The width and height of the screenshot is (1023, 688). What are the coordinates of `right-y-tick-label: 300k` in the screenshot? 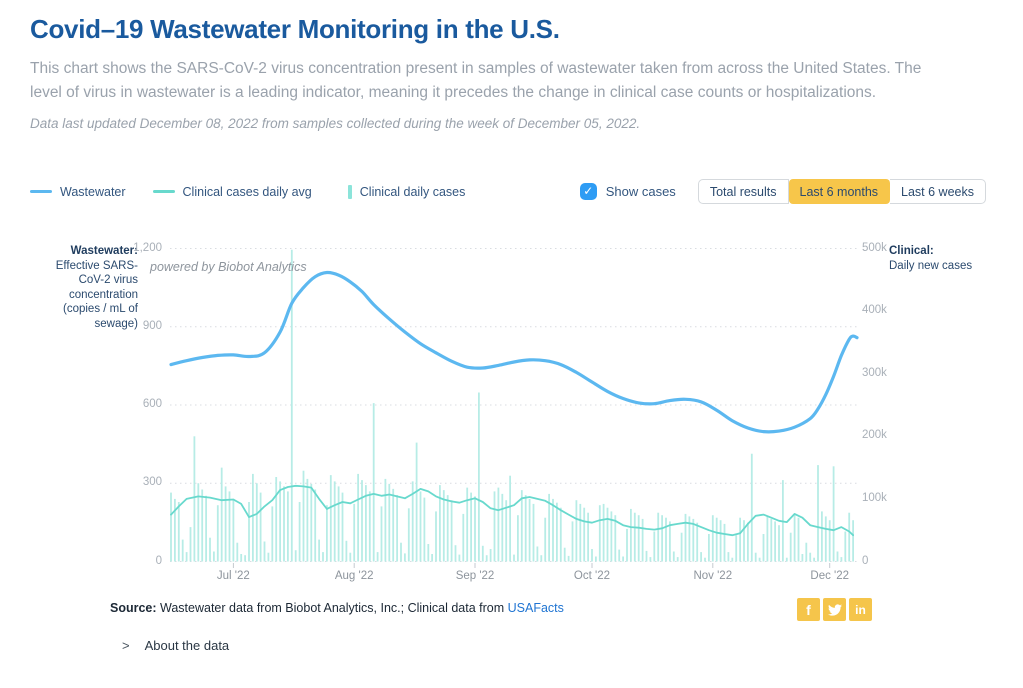 It's located at (874, 372).